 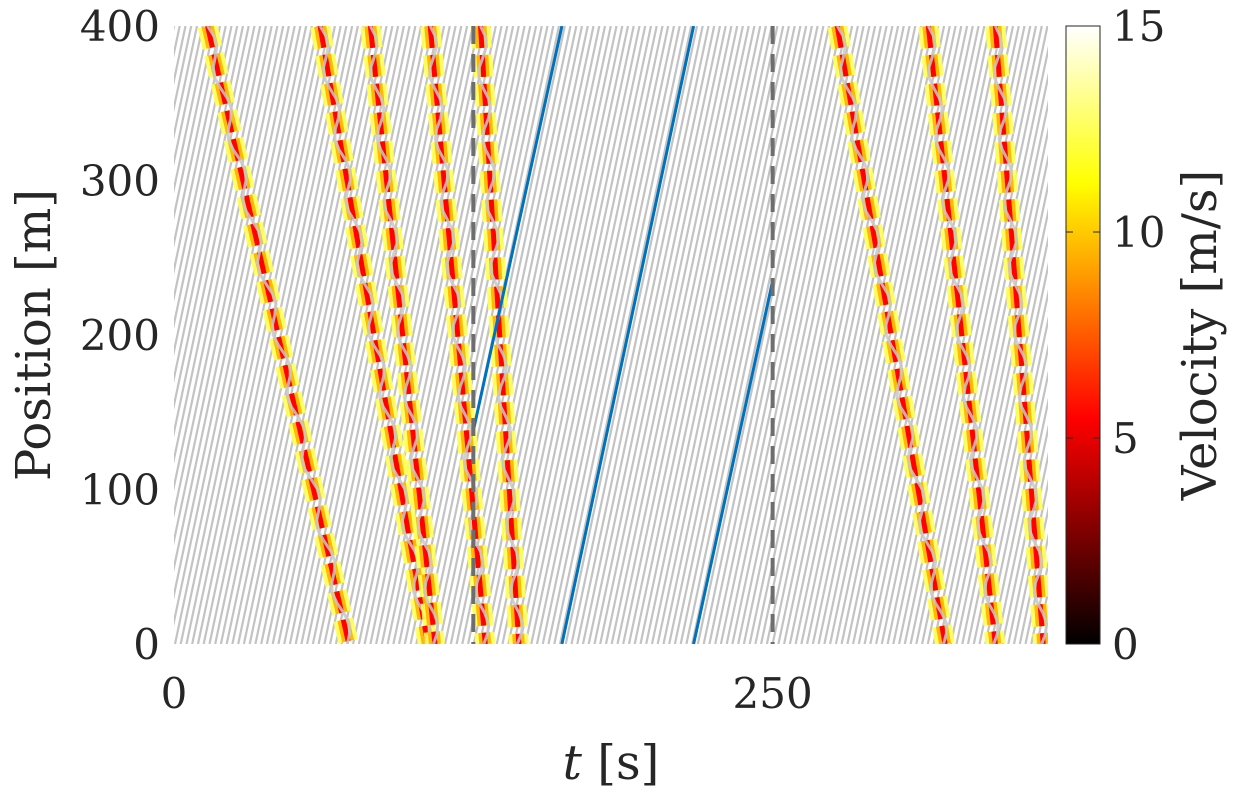 What do you see at coordinates (1115, 335) in the screenshot?
I see `colorbar-ticks: 0 5 10 15` at bounding box center [1115, 335].